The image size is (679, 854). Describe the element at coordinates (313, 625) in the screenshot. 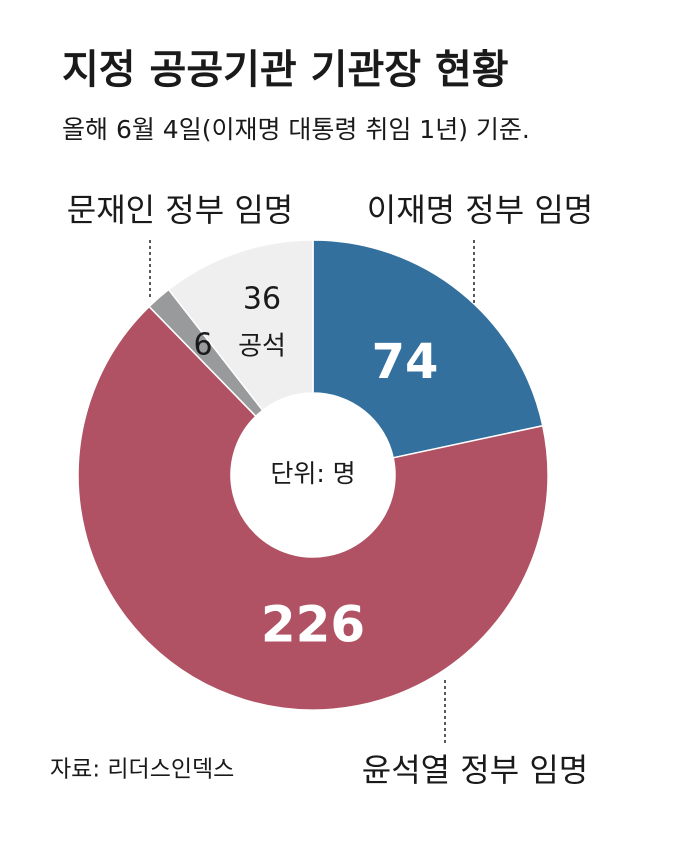

I see `value-label: 226` at that location.